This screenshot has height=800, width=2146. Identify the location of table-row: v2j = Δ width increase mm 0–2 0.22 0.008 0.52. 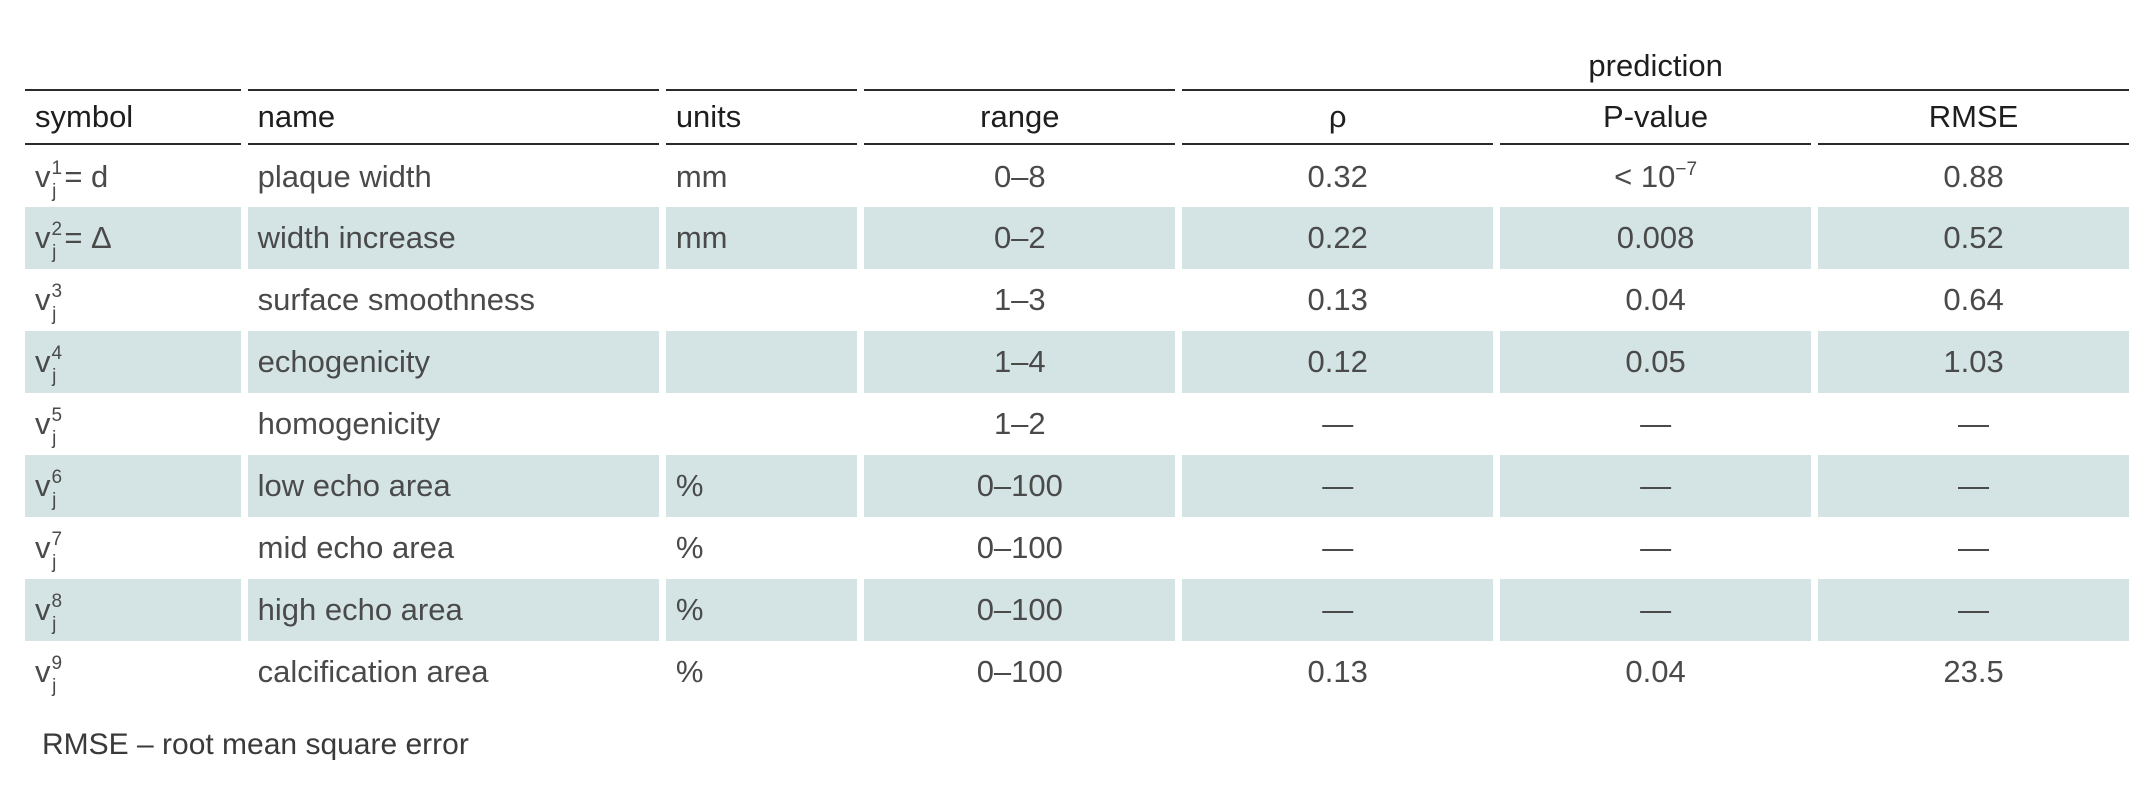
(1077, 238).